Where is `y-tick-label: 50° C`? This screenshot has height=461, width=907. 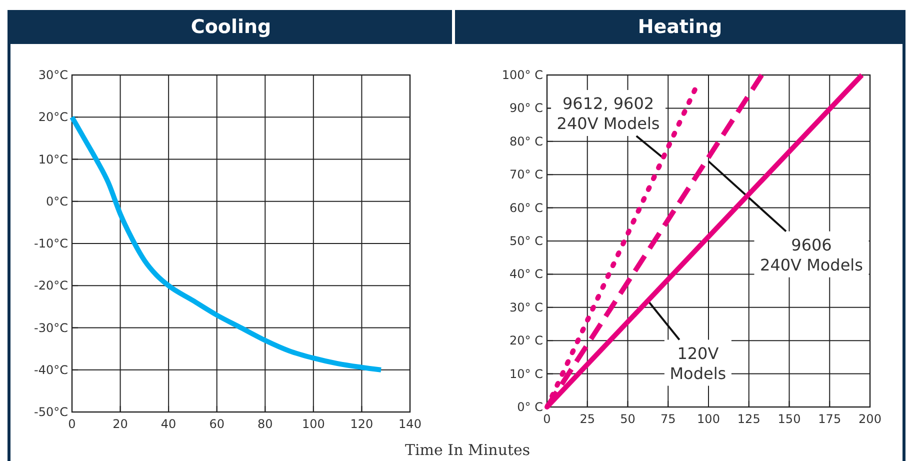
y-tick-label: 50° C is located at coordinates (526, 241).